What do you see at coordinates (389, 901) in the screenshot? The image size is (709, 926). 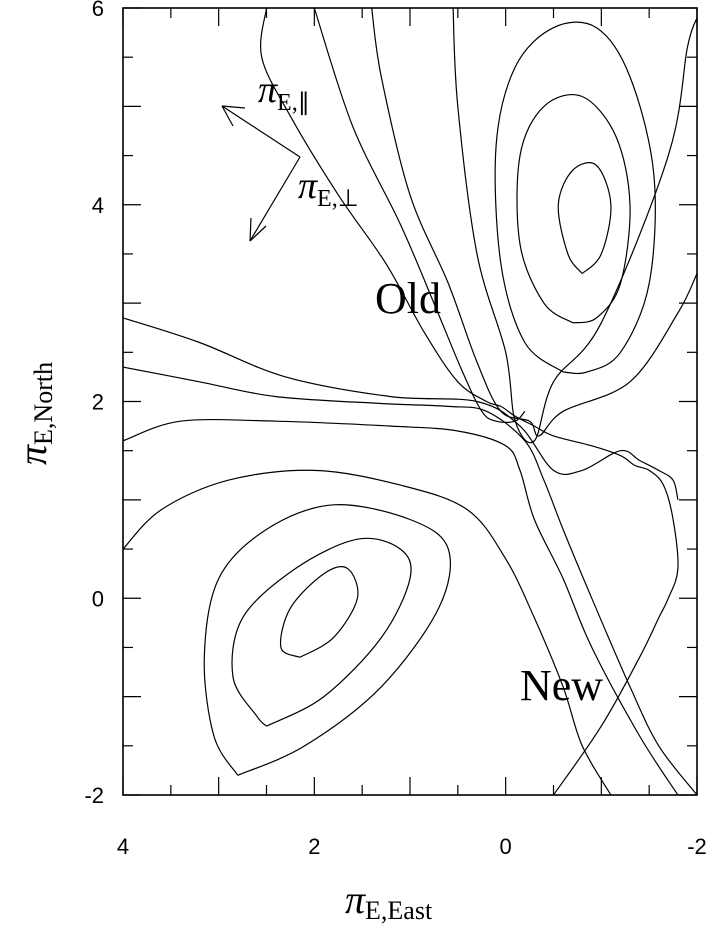 I see `x-axis-label: πE,East` at bounding box center [389, 901].